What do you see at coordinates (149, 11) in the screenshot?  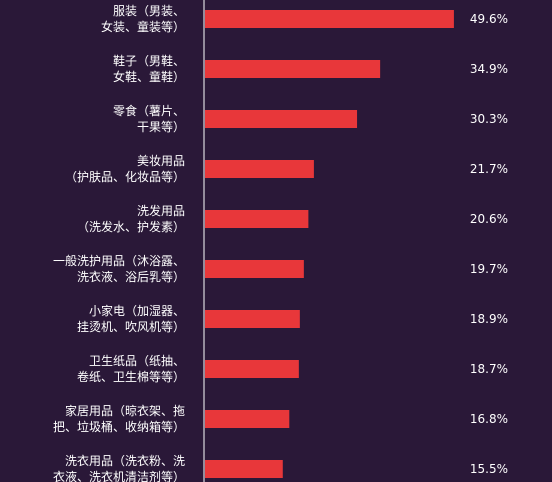 I see `category-label: 服装（男装、` at bounding box center [149, 11].